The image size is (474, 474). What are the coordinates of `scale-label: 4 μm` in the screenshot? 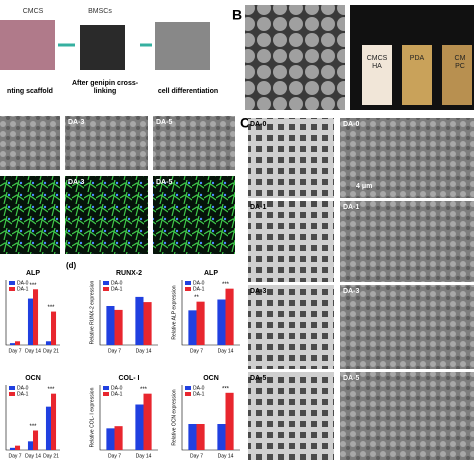 It's located at (364, 186).